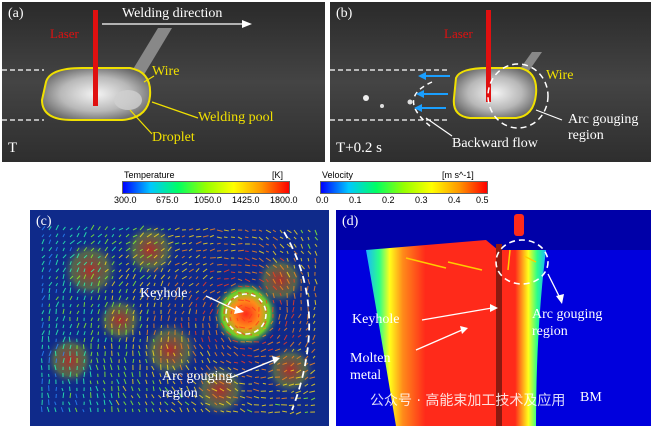  What do you see at coordinates (458, 33) in the screenshot?
I see `laser-label-b: Laser` at bounding box center [458, 33].